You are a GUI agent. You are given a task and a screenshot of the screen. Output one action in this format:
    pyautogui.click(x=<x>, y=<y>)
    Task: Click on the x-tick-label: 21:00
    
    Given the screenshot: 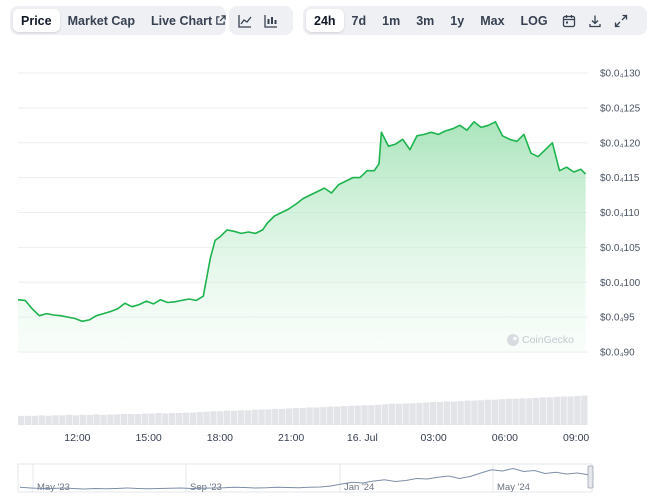 What is the action you would take?
    pyautogui.click(x=291, y=438)
    